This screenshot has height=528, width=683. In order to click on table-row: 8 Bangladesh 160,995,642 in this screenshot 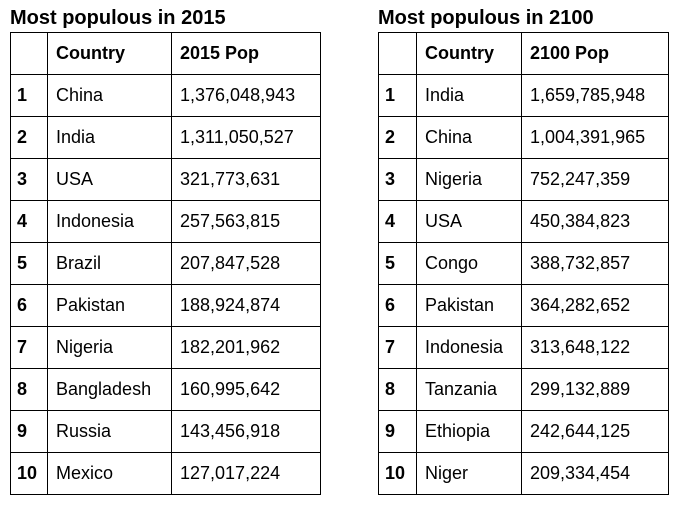, I will do `click(165, 389)`.